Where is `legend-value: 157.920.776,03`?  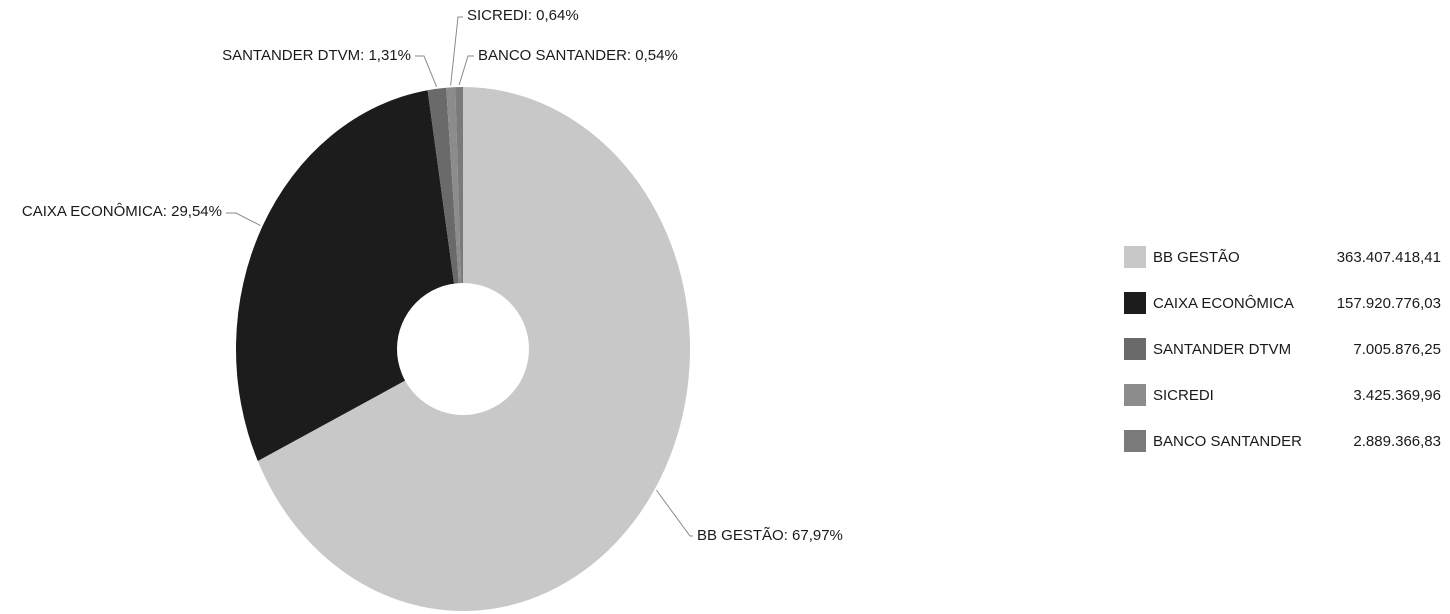 legend-value: 157.920.776,03 is located at coordinates (1388, 303).